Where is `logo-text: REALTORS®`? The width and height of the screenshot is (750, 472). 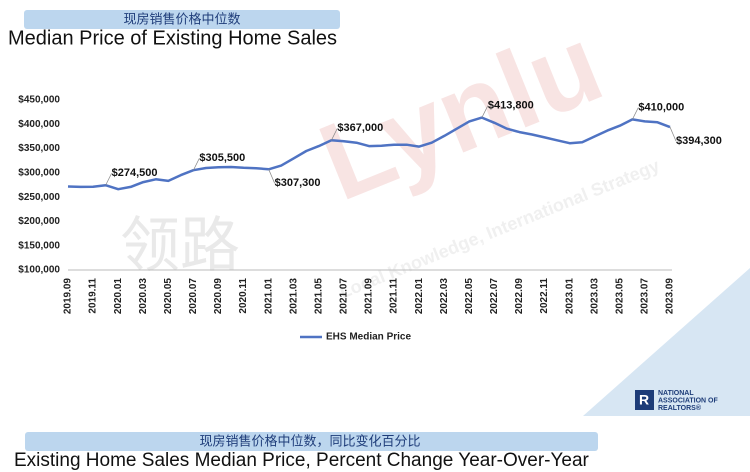 logo-text: REALTORS® is located at coordinates (680, 408).